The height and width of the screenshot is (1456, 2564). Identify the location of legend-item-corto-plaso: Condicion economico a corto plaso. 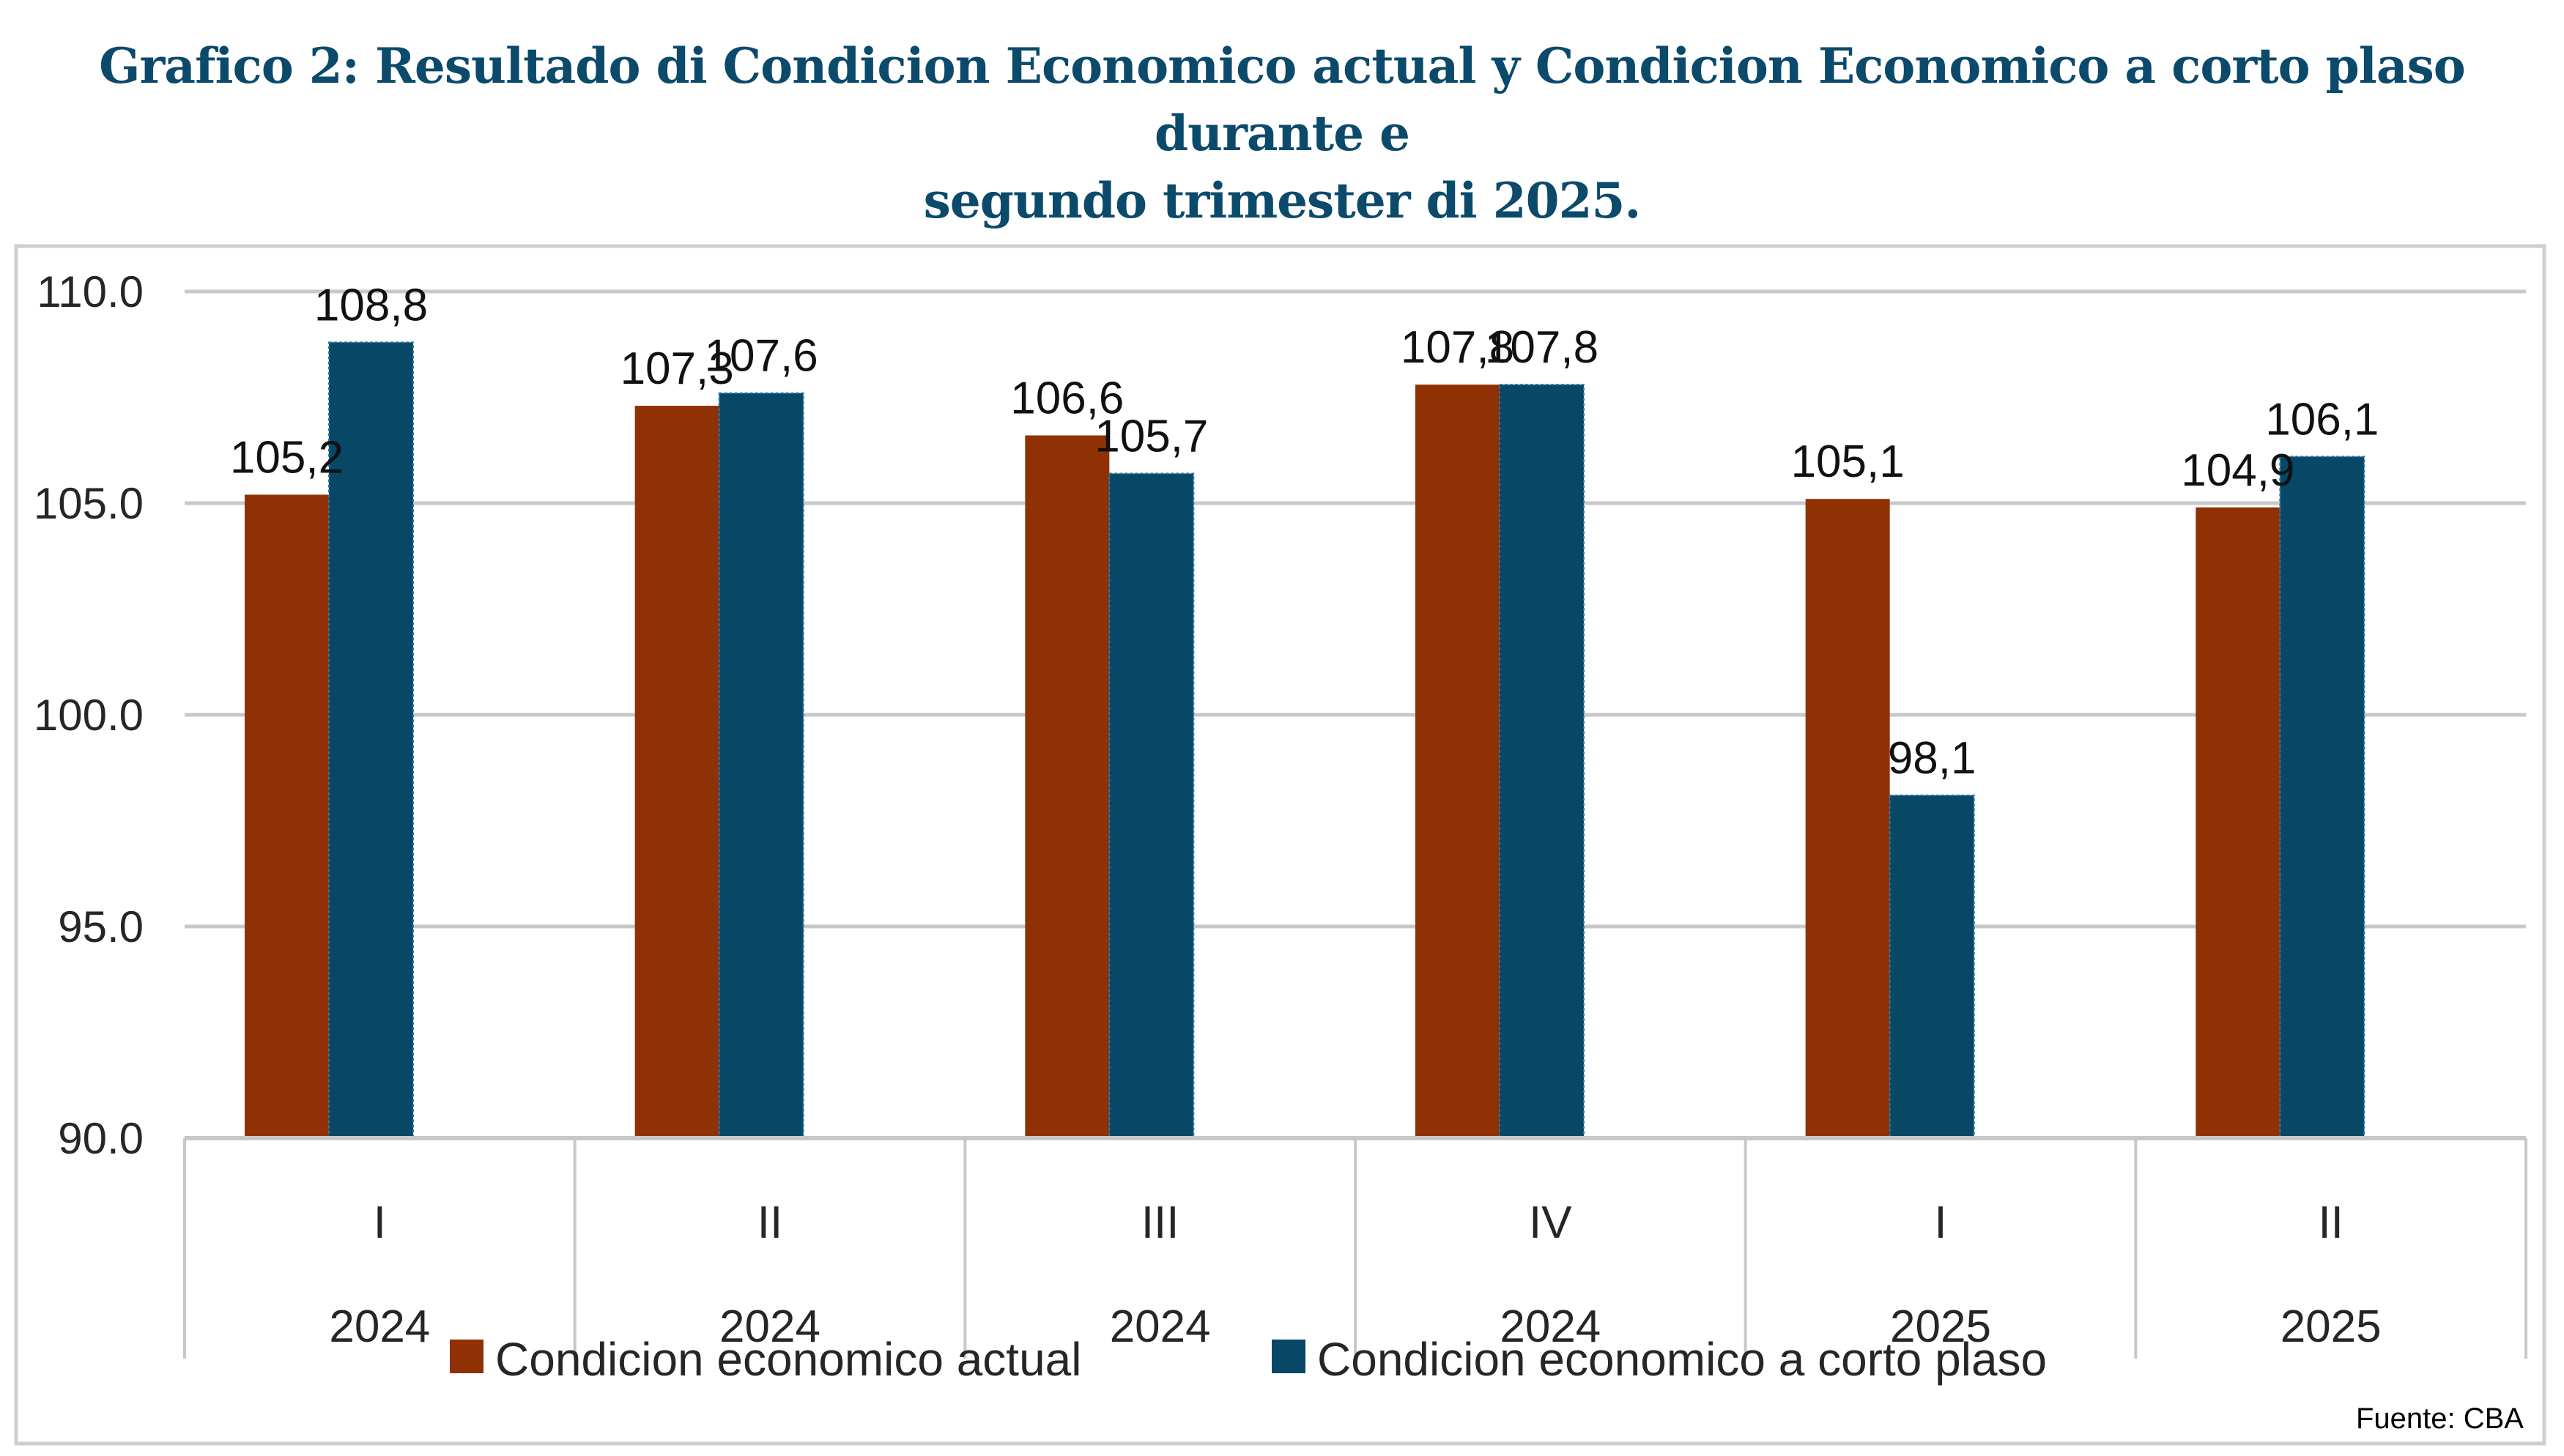
(1660, 1360).